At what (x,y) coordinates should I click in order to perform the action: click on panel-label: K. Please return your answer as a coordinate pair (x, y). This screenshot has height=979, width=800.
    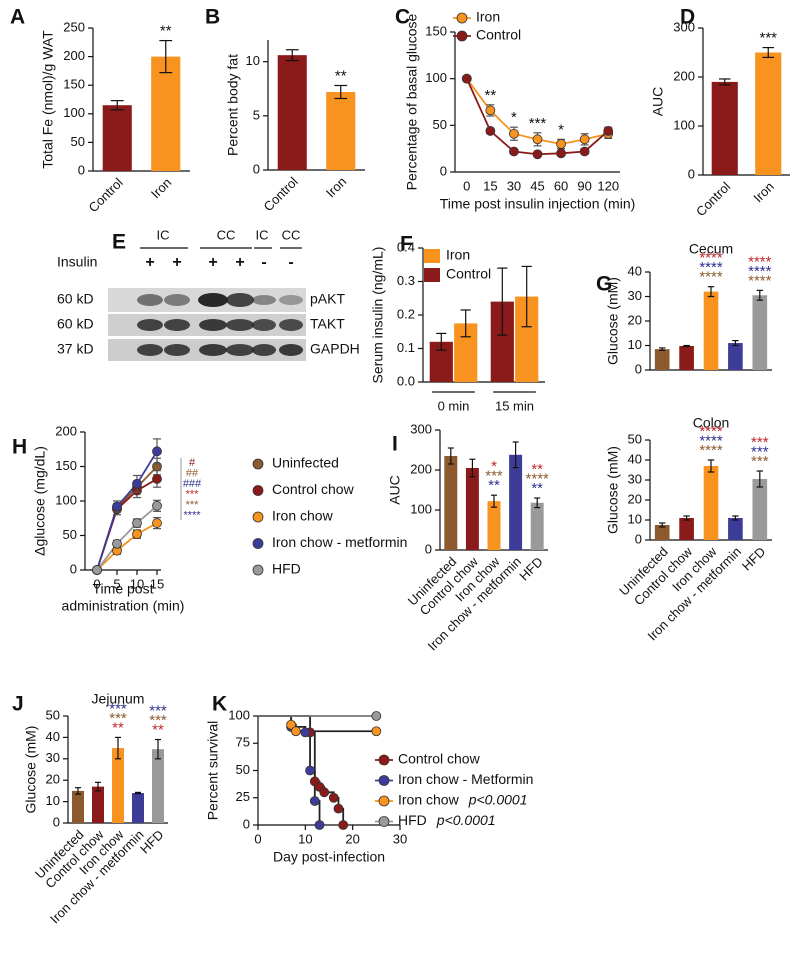
    Looking at the image, I should click on (219, 704).